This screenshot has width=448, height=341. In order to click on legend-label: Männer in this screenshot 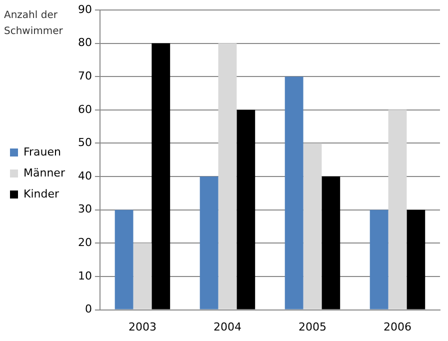, I will do `click(45, 173)`.